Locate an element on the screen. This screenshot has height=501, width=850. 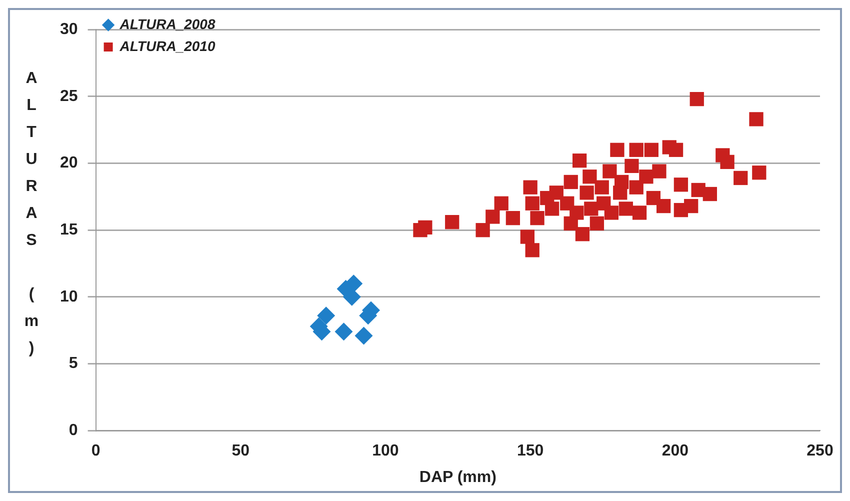
y-tick-label: 0 is located at coordinates (73, 431).